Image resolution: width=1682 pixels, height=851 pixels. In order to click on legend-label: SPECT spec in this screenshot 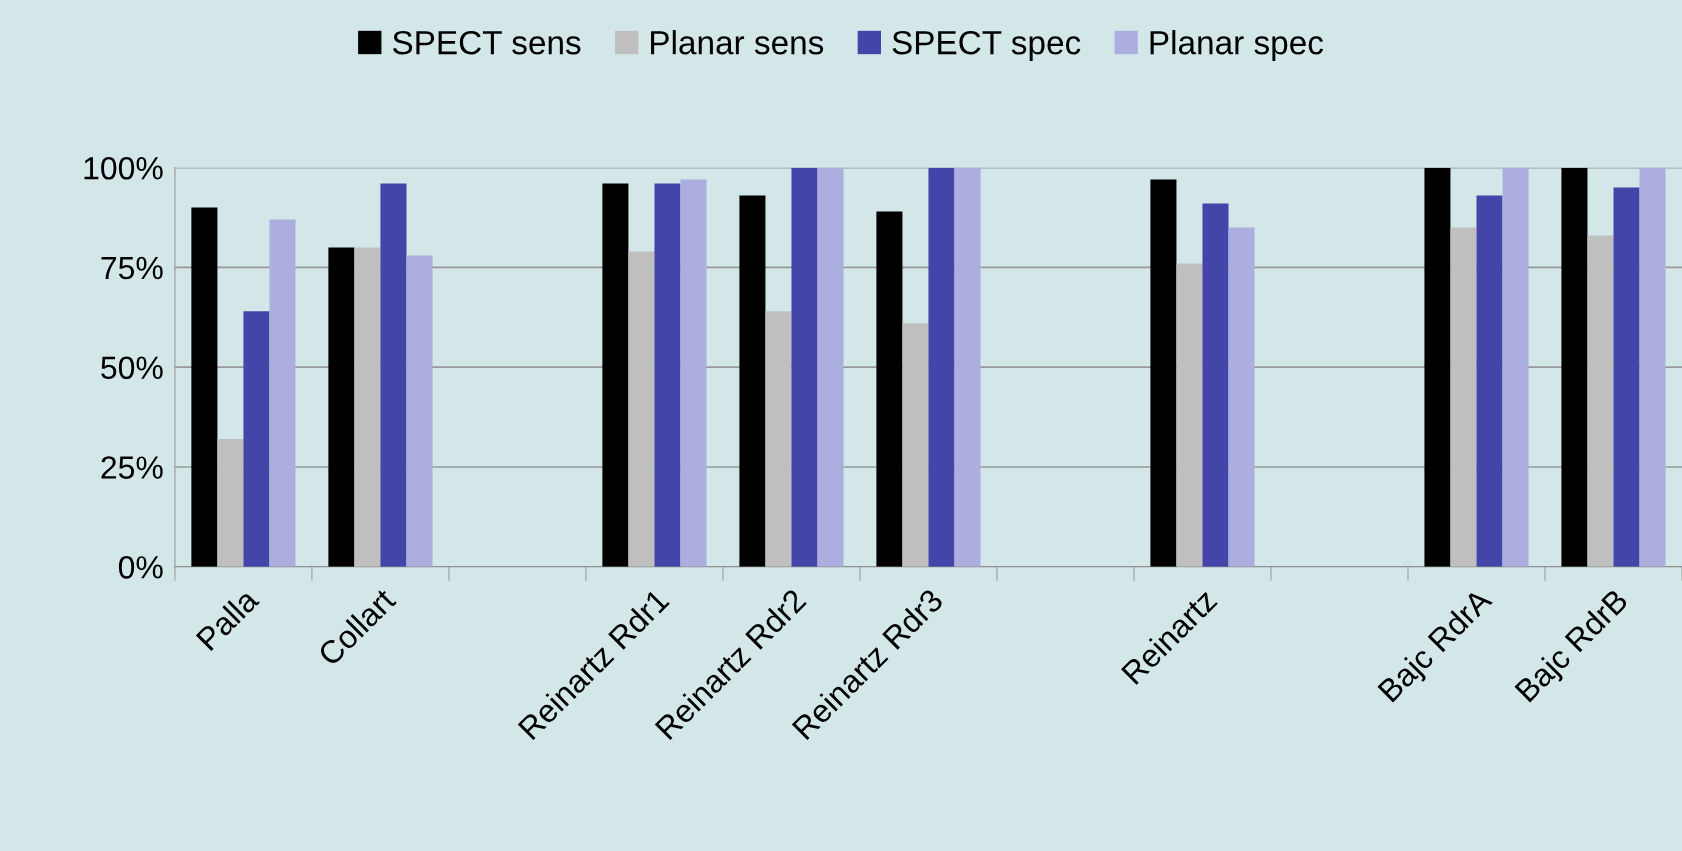, I will do `click(986, 46)`.